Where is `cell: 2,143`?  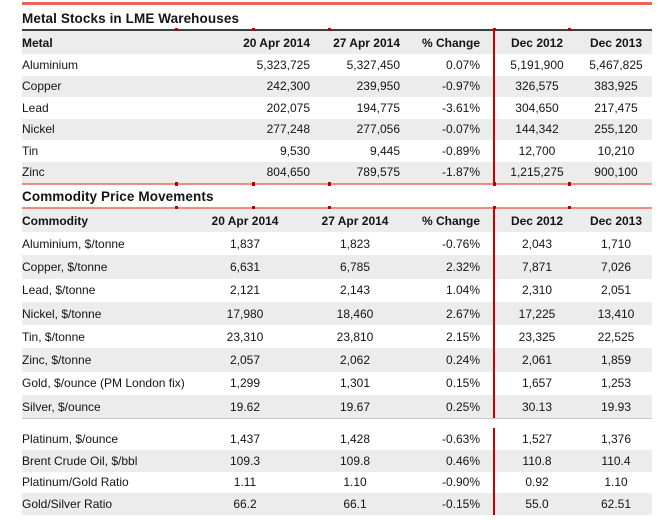 cell: 2,143 is located at coordinates (355, 290).